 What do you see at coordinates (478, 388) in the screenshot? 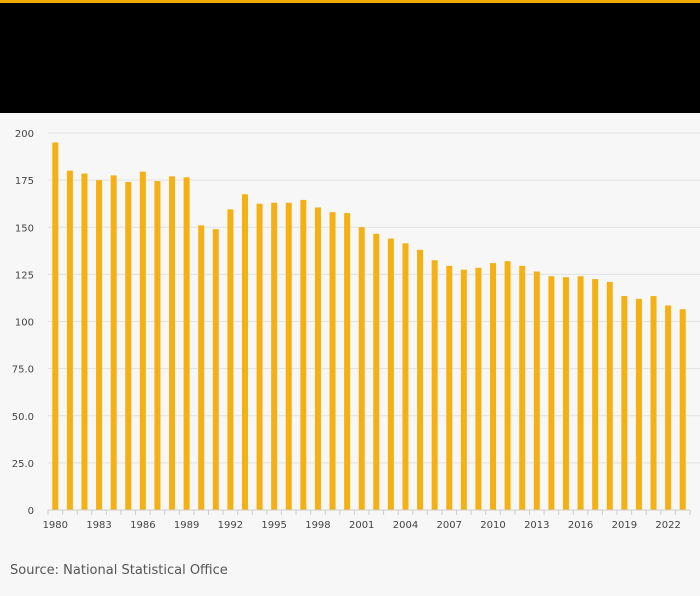
I see `bar-2009` at bounding box center [478, 388].